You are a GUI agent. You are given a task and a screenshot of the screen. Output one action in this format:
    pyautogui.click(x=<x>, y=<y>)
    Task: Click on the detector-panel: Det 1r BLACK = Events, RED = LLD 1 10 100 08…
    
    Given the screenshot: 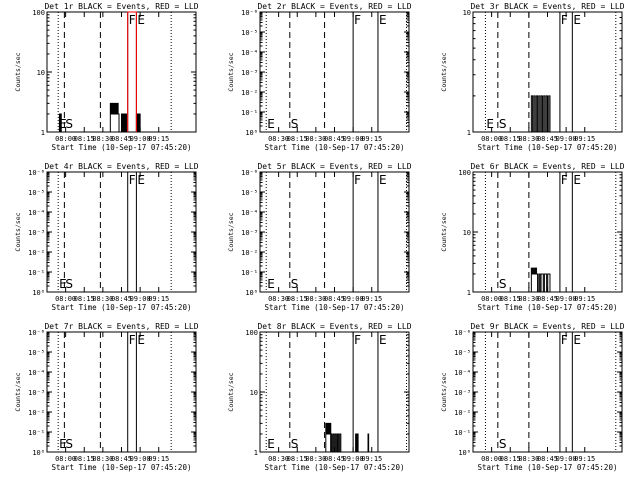 What is the action you would take?
    pyautogui.click(x=106, y=77)
    